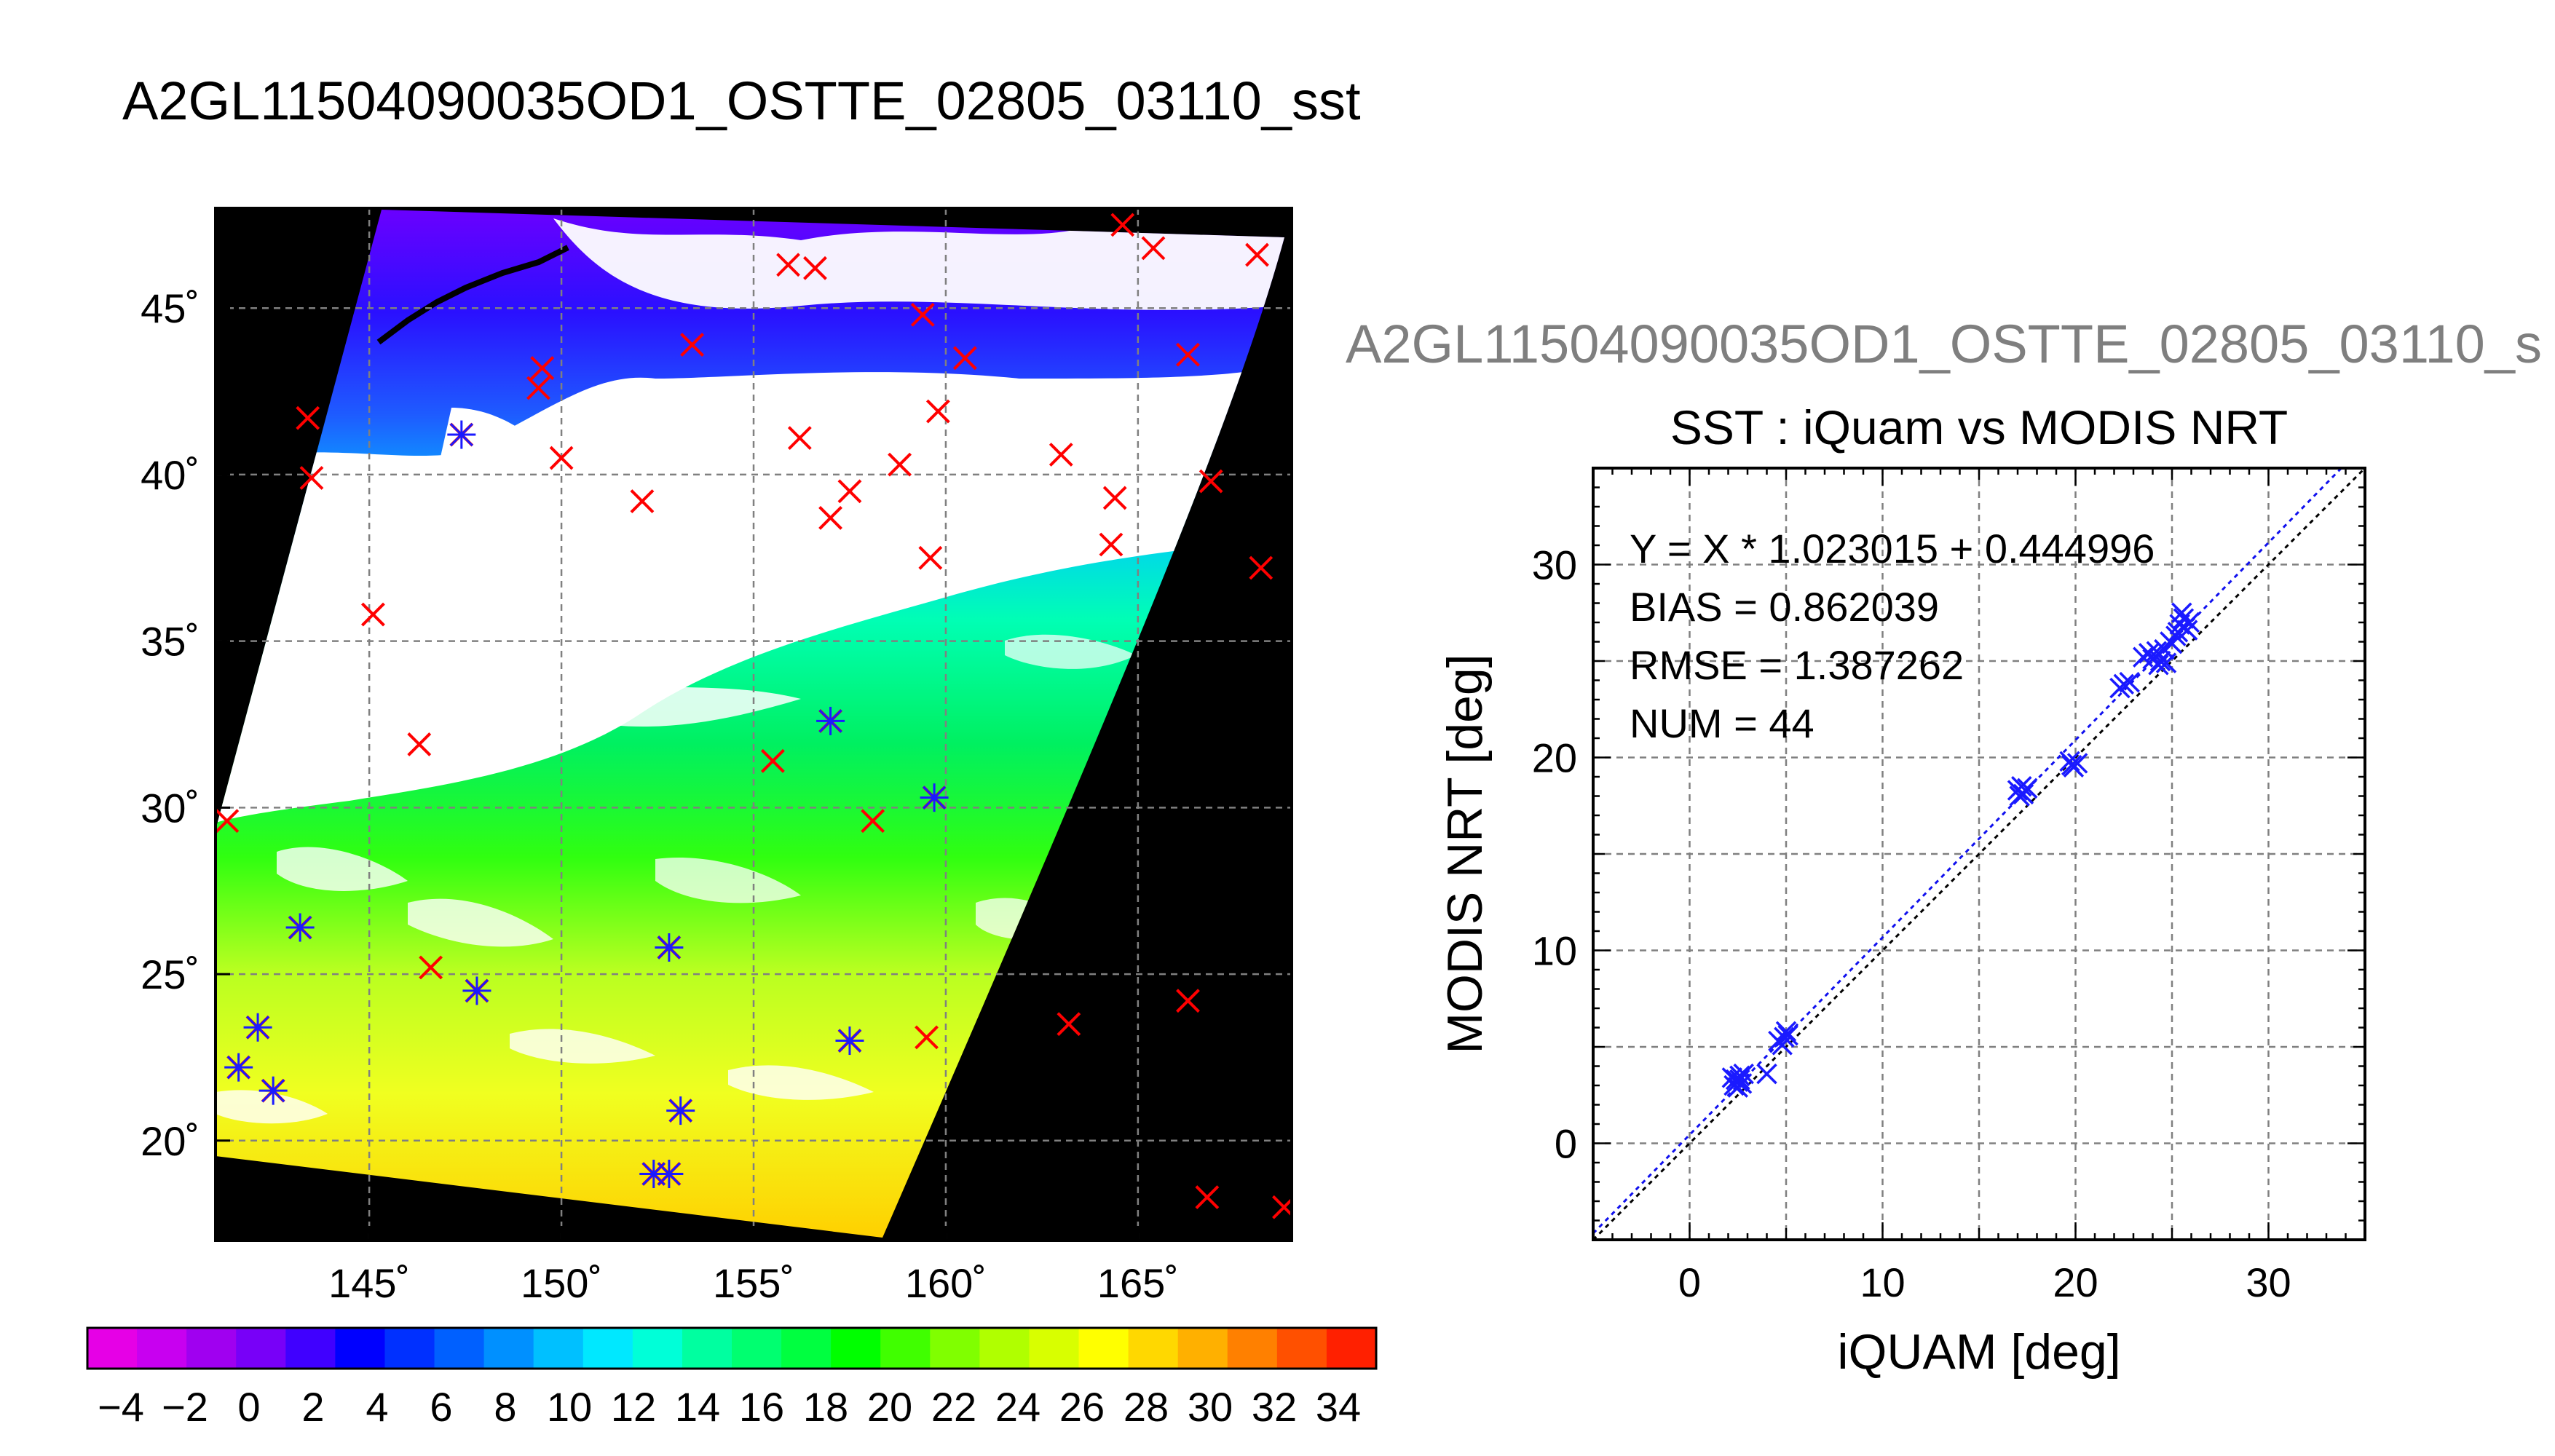 This screenshot has width=2555, height=1456. Describe the element at coordinates (561, 1283) in the screenshot. I see `map-x-tick-label: 150˚` at that location.